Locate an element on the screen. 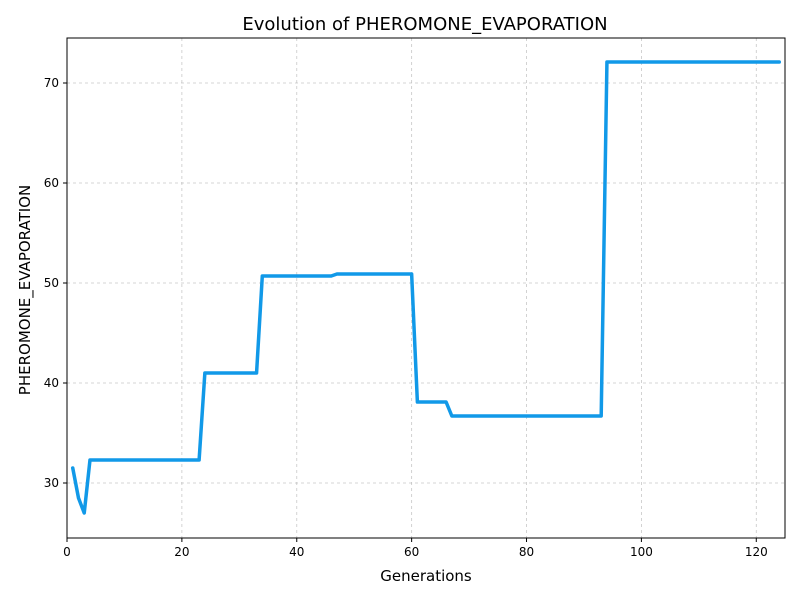 Image resolution: width=800 pixels, height=600 pixels. x-tick-label: 40 is located at coordinates (296, 552).